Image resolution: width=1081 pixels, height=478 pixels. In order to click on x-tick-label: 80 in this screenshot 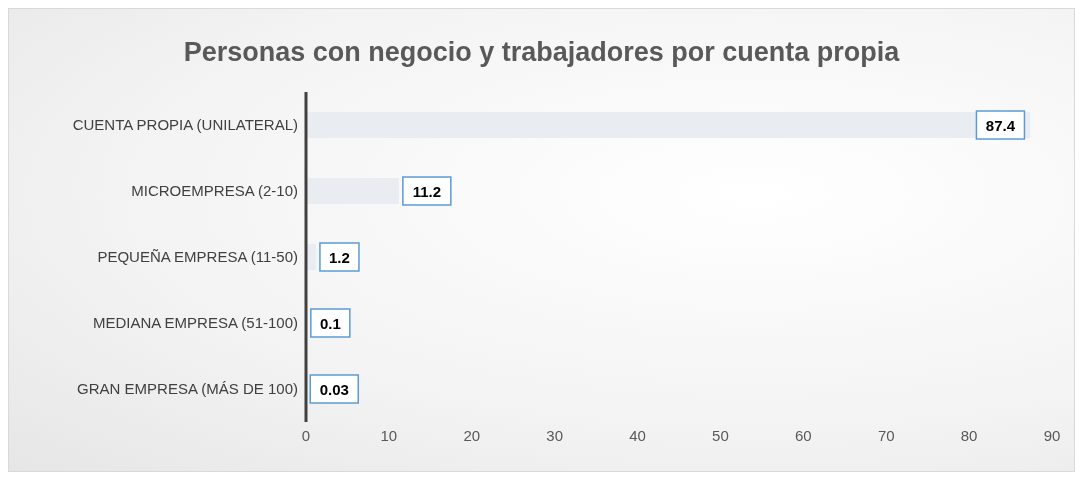, I will do `click(969, 435)`.